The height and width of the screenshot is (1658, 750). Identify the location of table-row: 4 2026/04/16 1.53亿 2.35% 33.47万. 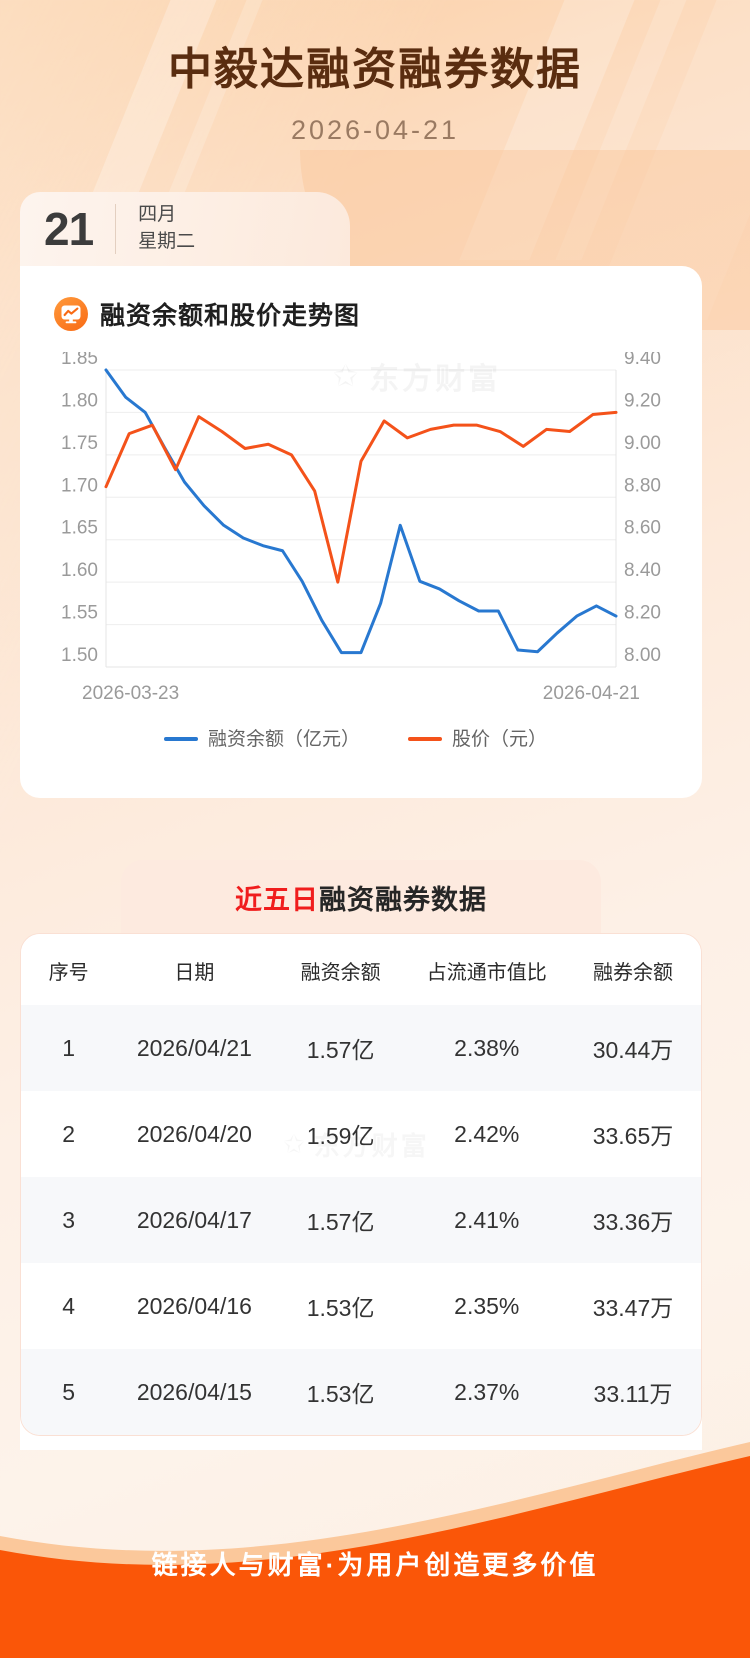
(361, 1306).